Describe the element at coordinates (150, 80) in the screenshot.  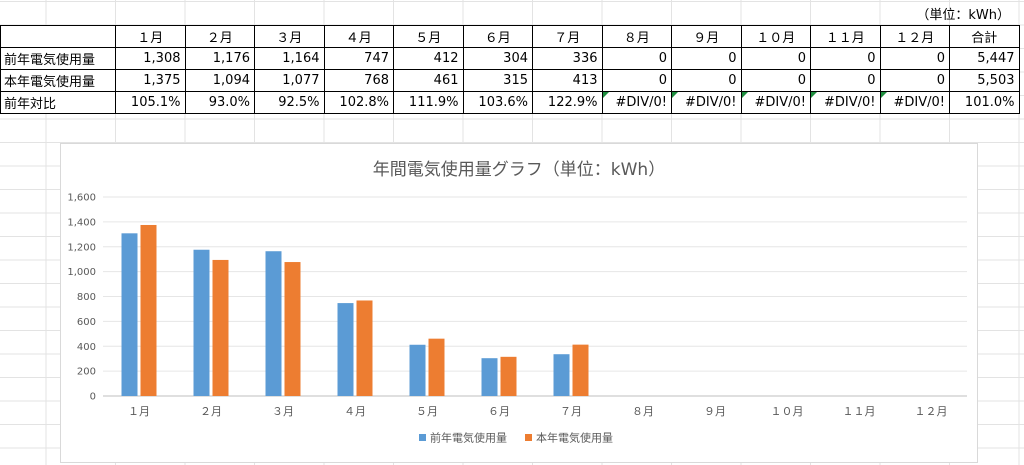
I see `table-cell: 1,375` at that location.